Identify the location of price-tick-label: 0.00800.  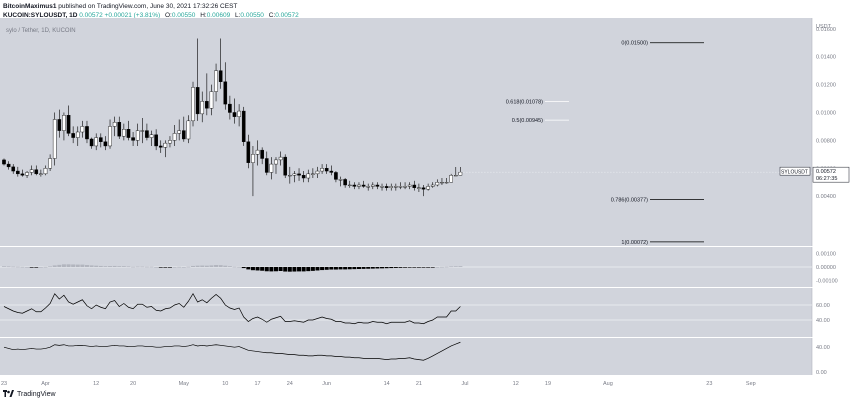
(826, 141).